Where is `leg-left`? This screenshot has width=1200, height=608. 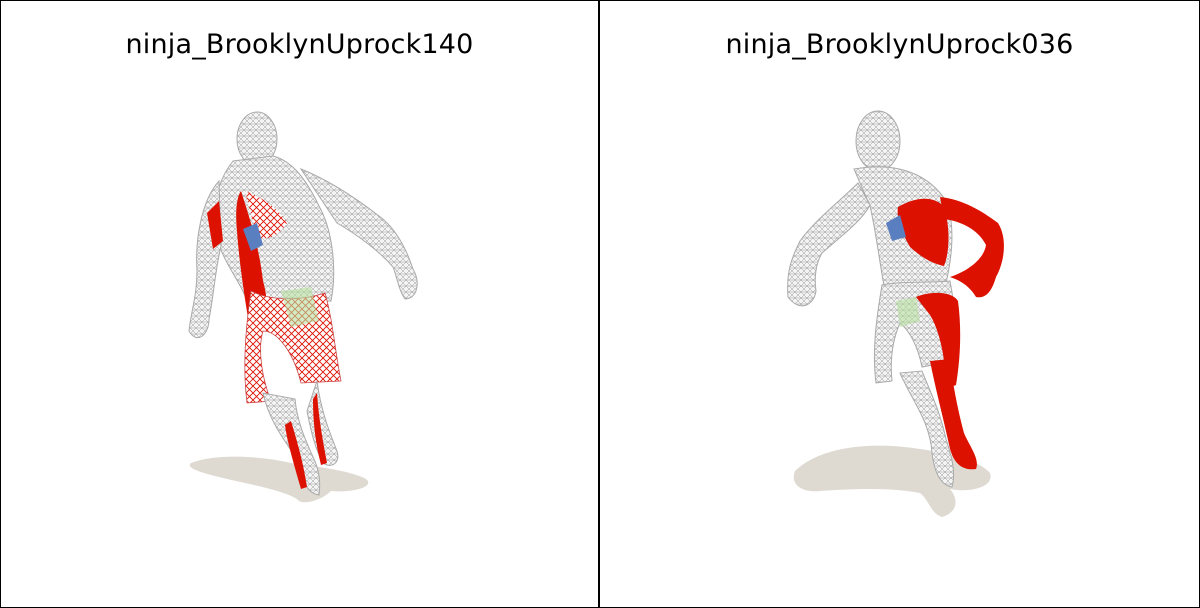 leg-left is located at coordinates (953, 414).